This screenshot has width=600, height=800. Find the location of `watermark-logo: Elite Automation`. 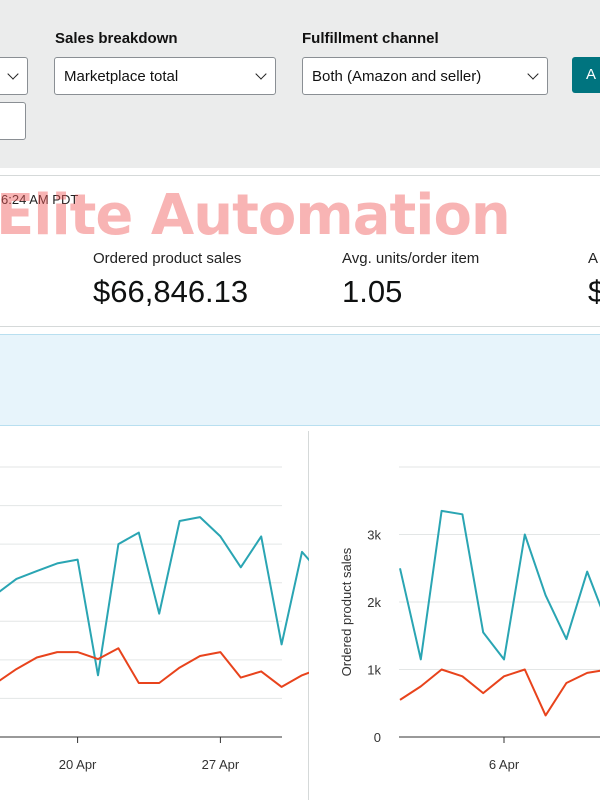

watermark-logo: Elite Automation is located at coordinates (255, 215).